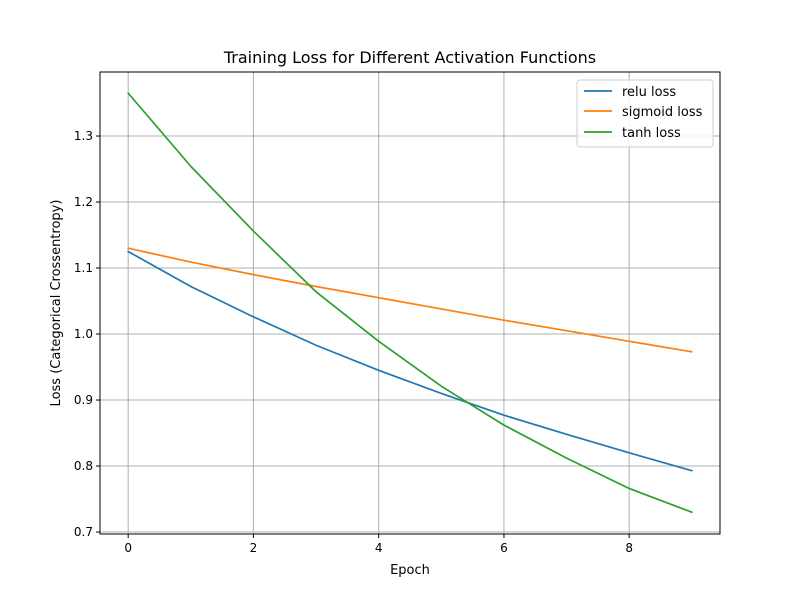  Describe the element at coordinates (83, 466) in the screenshot. I see `y-tick-label: 0.8` at that location.